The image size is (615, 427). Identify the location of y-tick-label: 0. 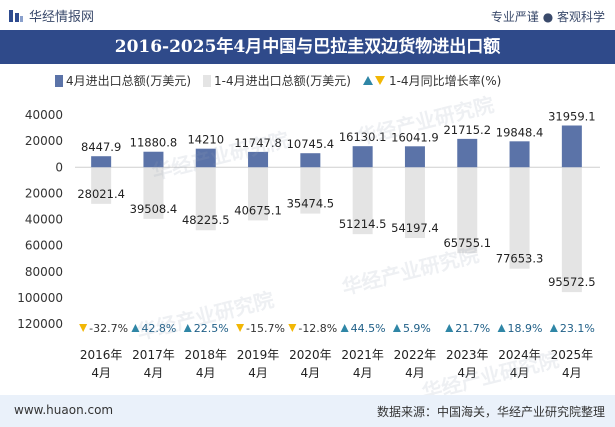
(59, 167).